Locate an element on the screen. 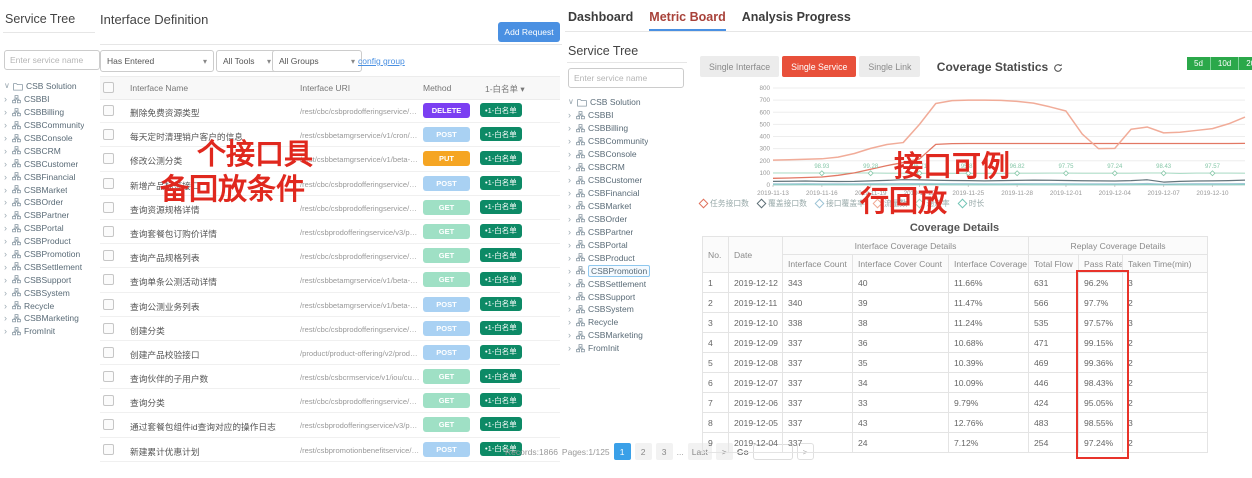 The image size is (1252, 478). sidebar-item-csbsettlement: › CSBSettlement is located at coordinates (630, 283).